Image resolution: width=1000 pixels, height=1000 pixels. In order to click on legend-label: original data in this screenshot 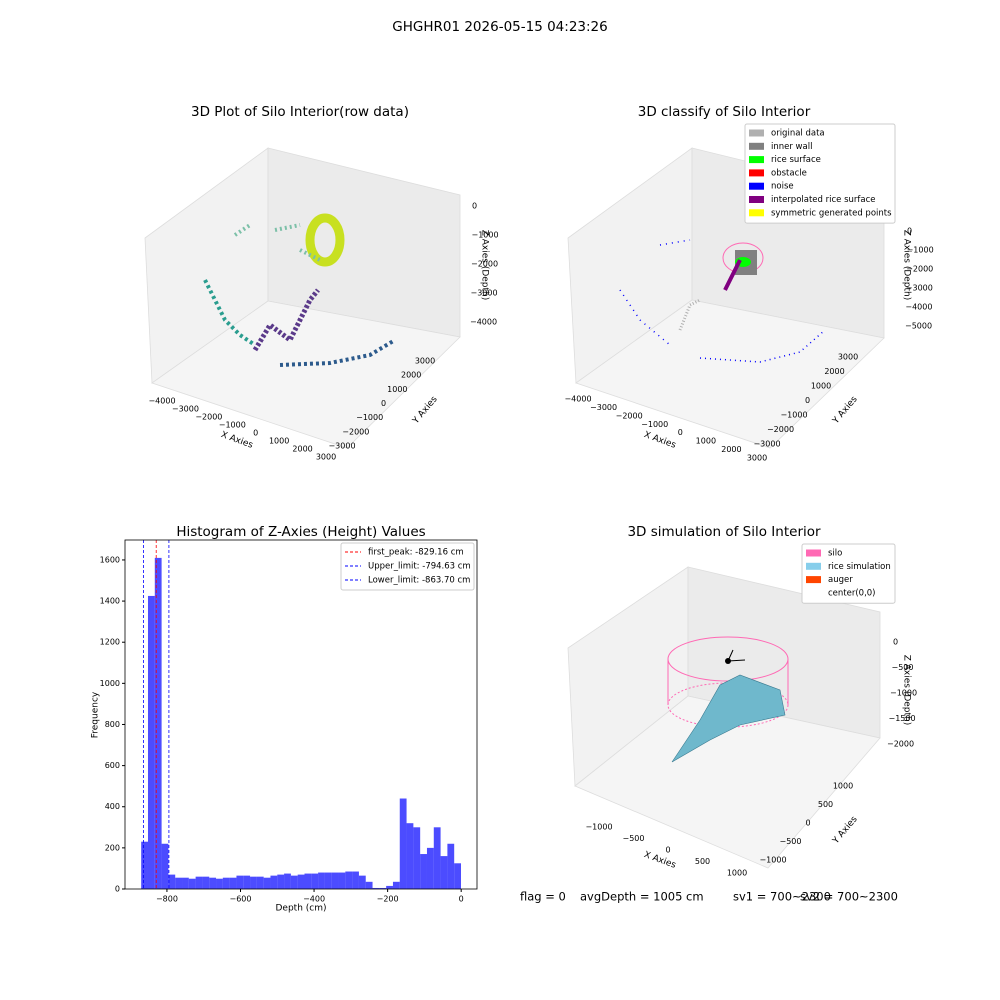, I will do `click(798, 134)`.